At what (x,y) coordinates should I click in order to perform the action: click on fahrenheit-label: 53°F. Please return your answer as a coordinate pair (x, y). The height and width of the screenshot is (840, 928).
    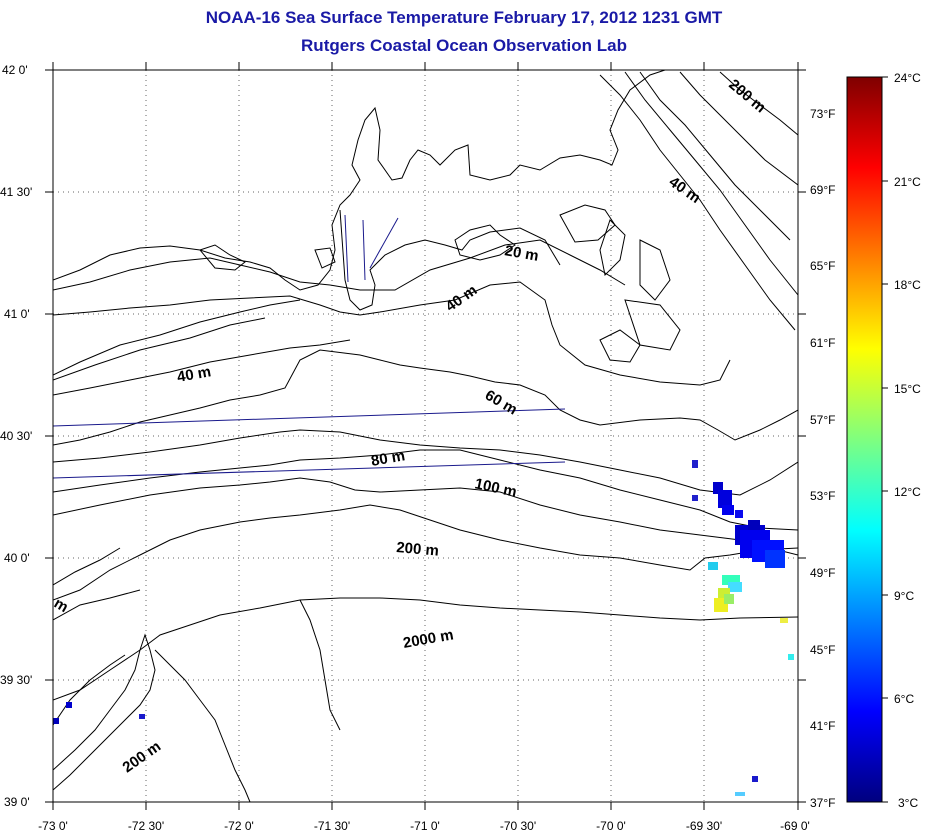
    Looking at the image, I should click on (822, 496).